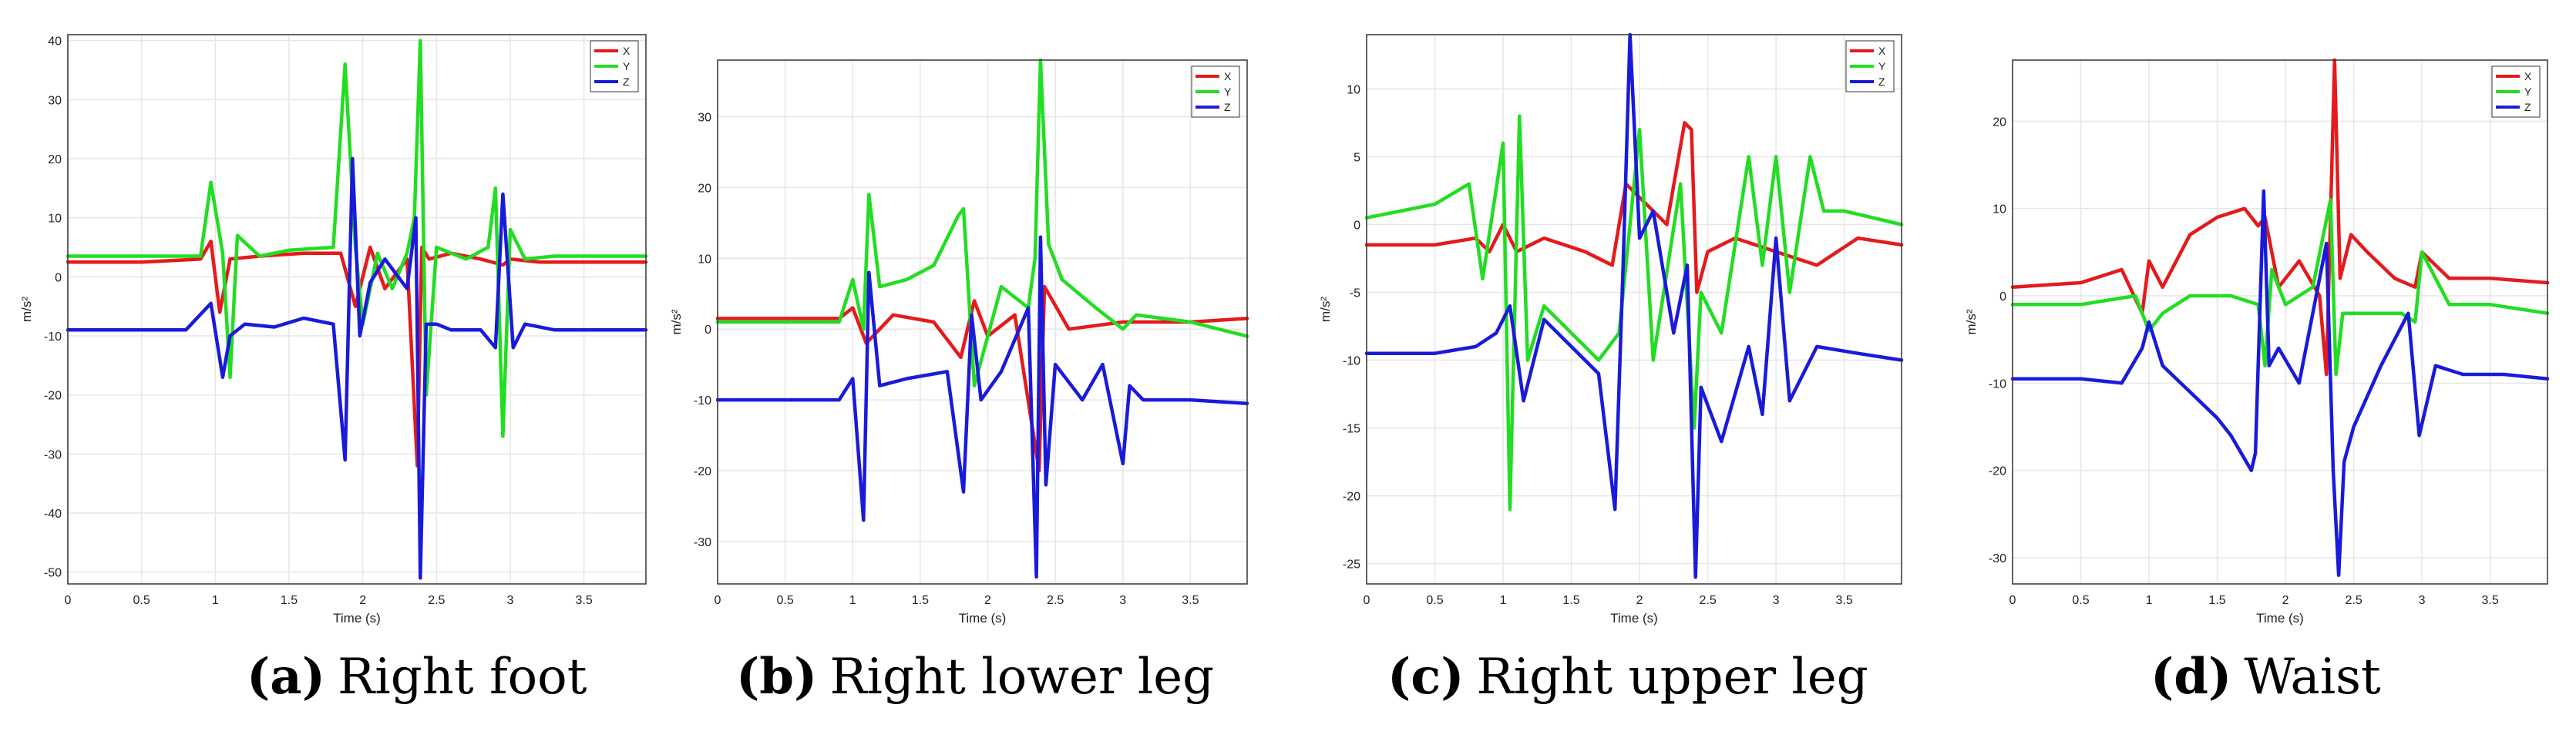  Describe the element at coordinates (2516, 91) in the screenshot. I see `legend-d: XYZ` at that location.